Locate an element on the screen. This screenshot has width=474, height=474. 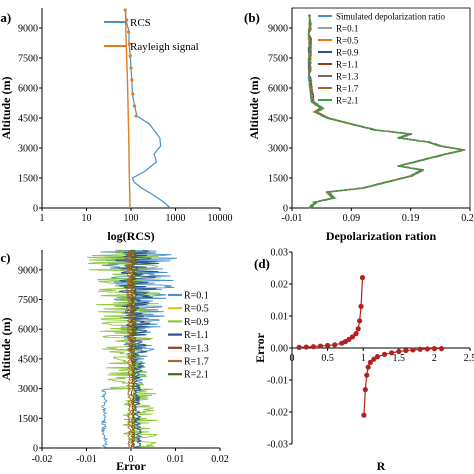
series-profile-line is located at coordinates (385, 111).